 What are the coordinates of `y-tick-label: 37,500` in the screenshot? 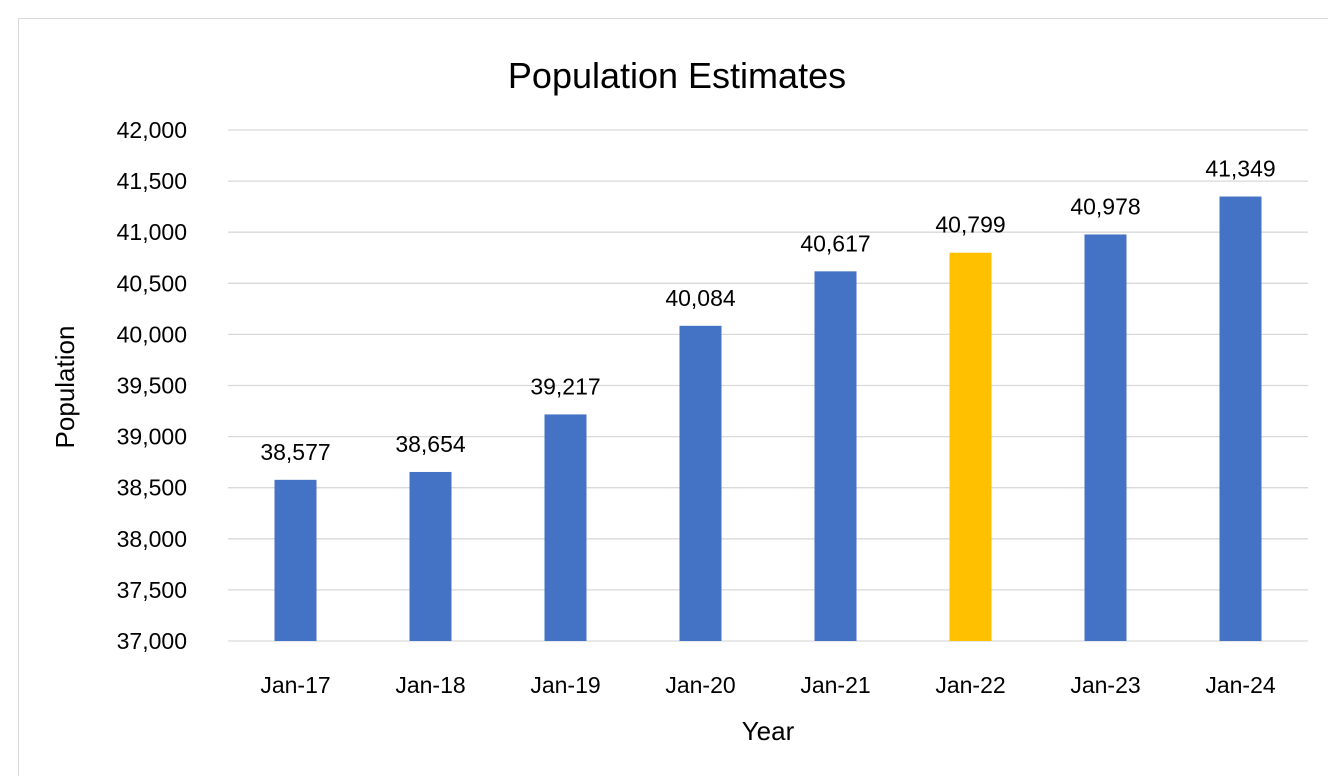 It's located at (152, 590).